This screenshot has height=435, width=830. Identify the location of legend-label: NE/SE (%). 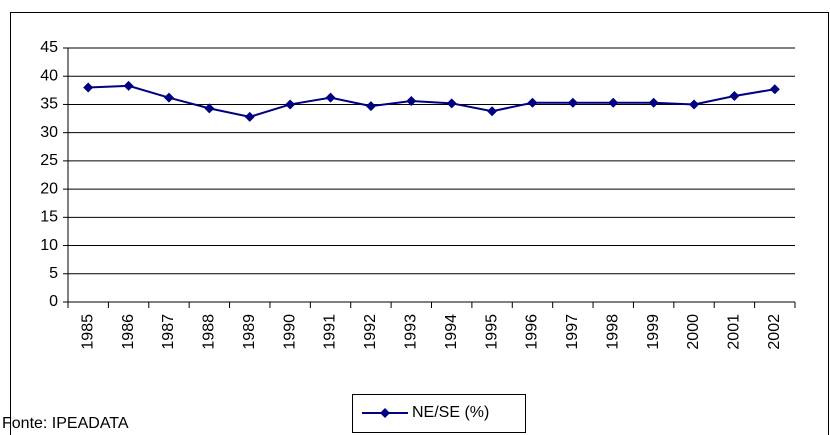
(450, 412).